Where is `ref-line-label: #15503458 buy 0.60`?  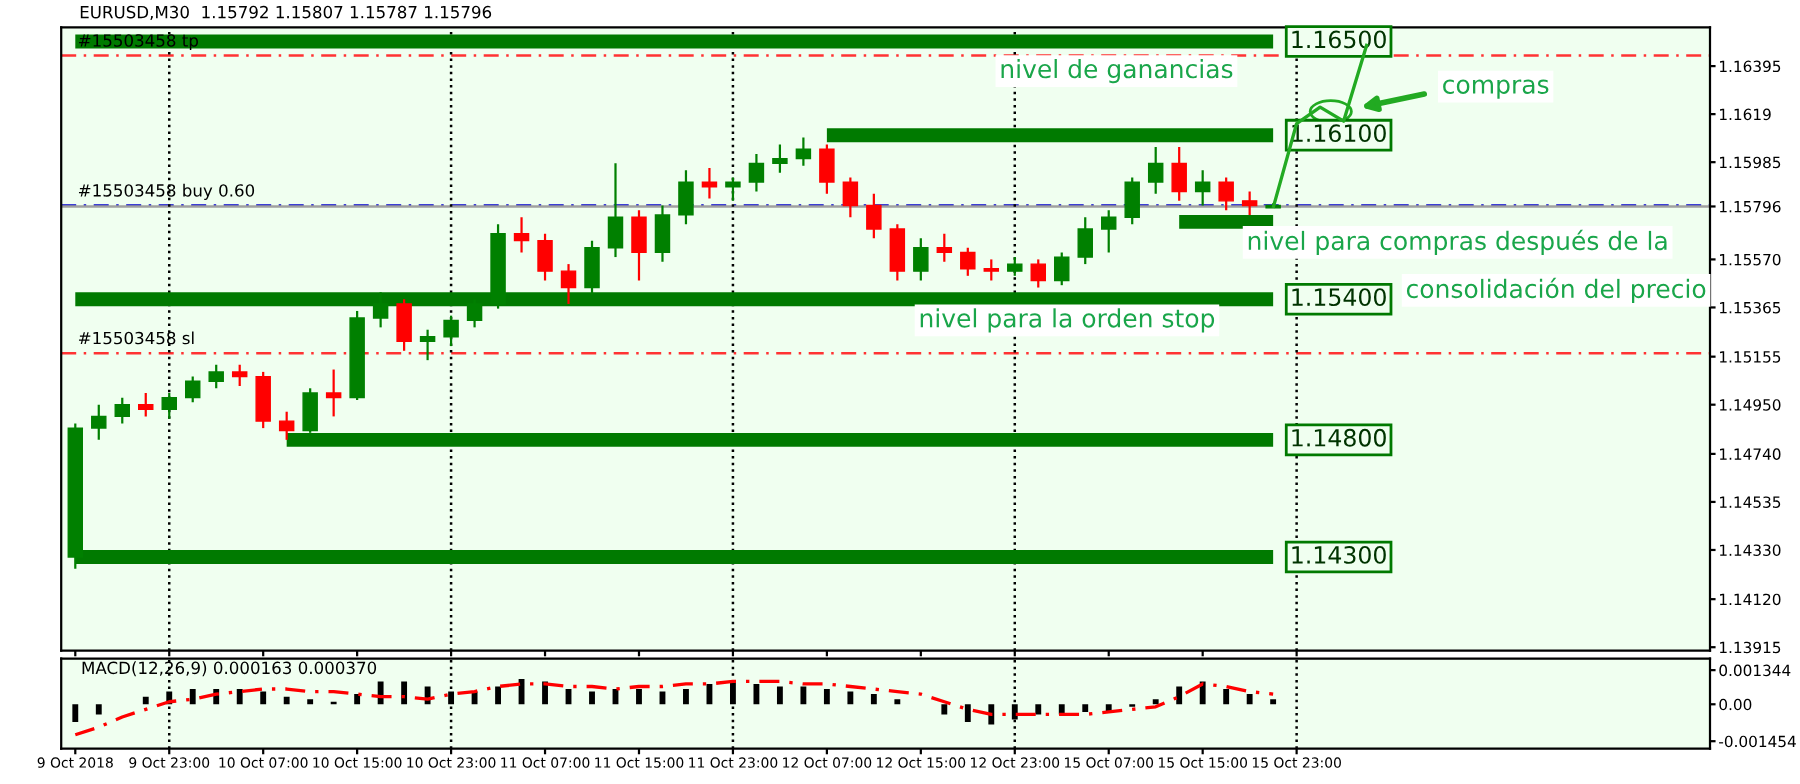 ref-line-label: #15503458 buy 0.60 is located at coordinates (166, 191).